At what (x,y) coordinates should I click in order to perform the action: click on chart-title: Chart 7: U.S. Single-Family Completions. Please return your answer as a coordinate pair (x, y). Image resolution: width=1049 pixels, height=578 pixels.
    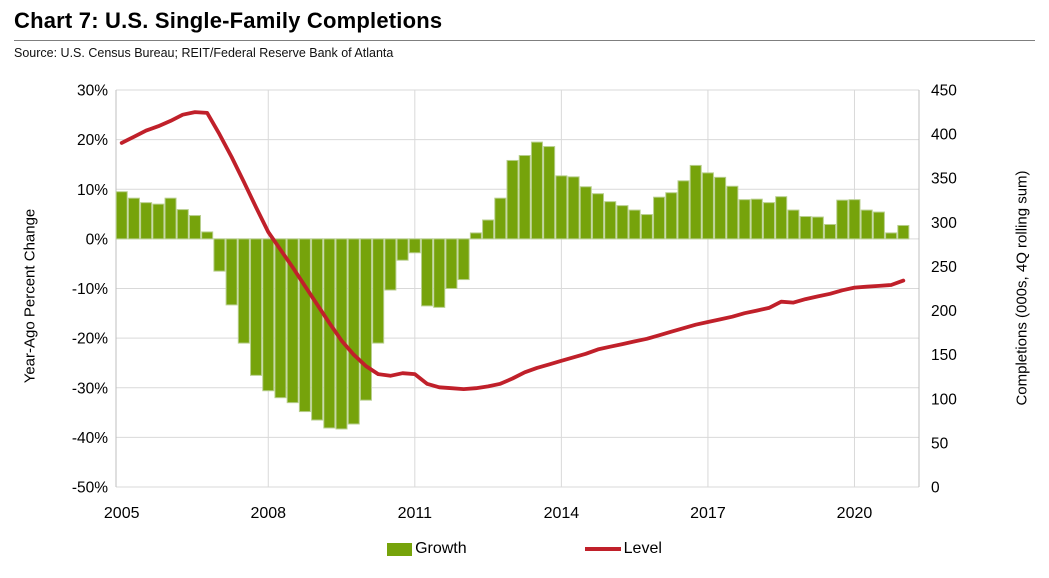
    Looking at the image, I should click on (524, 24).